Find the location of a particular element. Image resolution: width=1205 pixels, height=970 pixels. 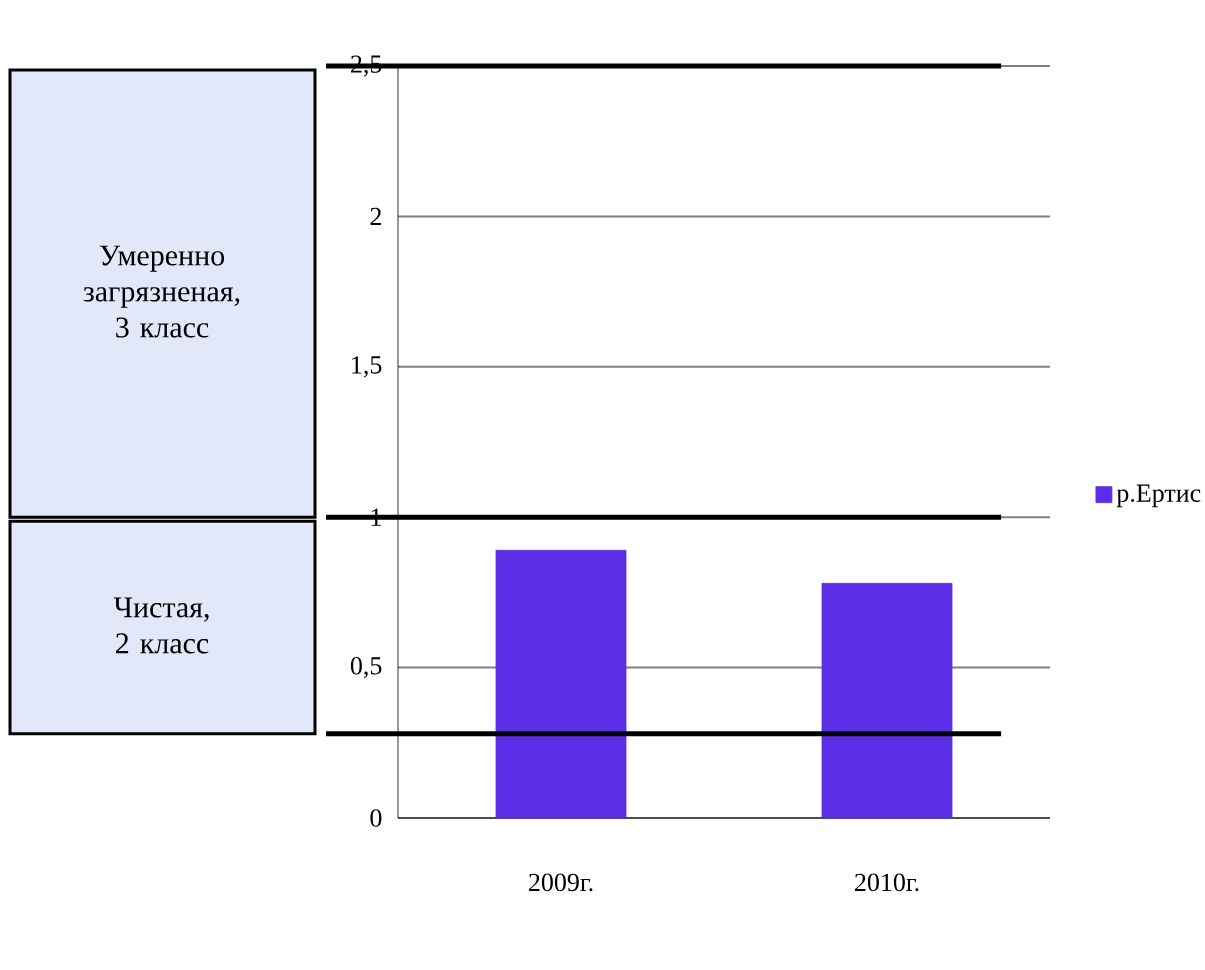

text: Умеренно загрязненая, 3 класс is located at coordinates (161, 291).